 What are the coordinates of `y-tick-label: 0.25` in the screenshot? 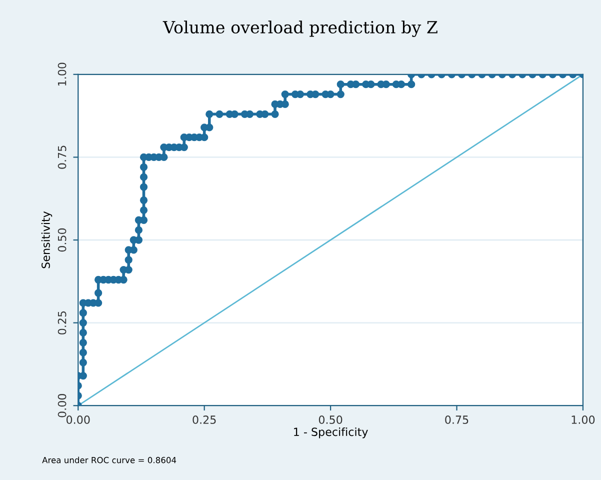 It's located at (62, 322).